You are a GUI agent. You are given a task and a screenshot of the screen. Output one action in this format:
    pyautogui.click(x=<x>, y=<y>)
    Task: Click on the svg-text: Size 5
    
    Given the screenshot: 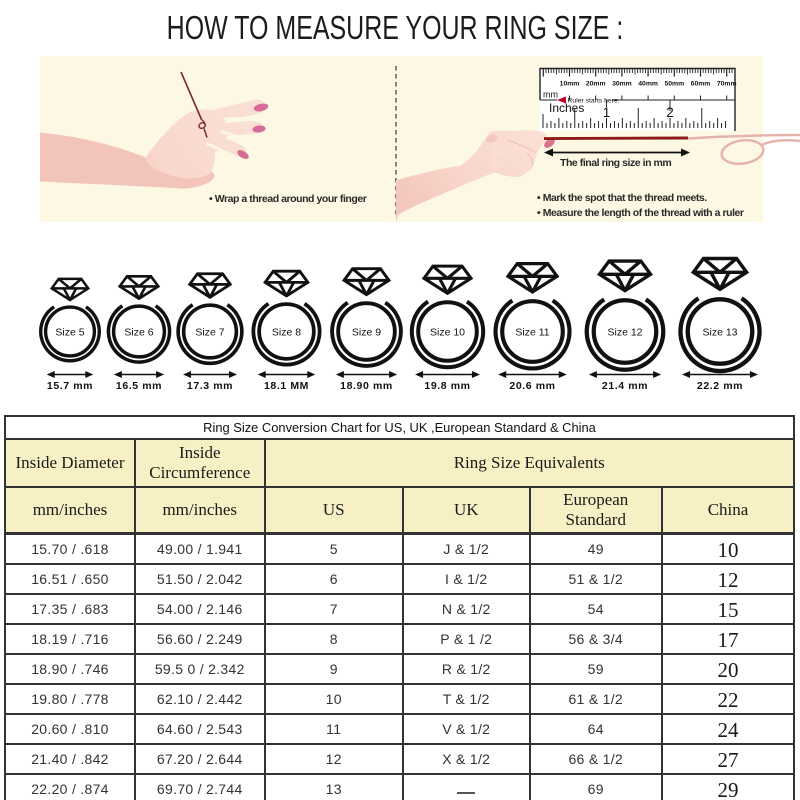 What is the action you would take?
    pyautogui.click(x=69, y=333)
    